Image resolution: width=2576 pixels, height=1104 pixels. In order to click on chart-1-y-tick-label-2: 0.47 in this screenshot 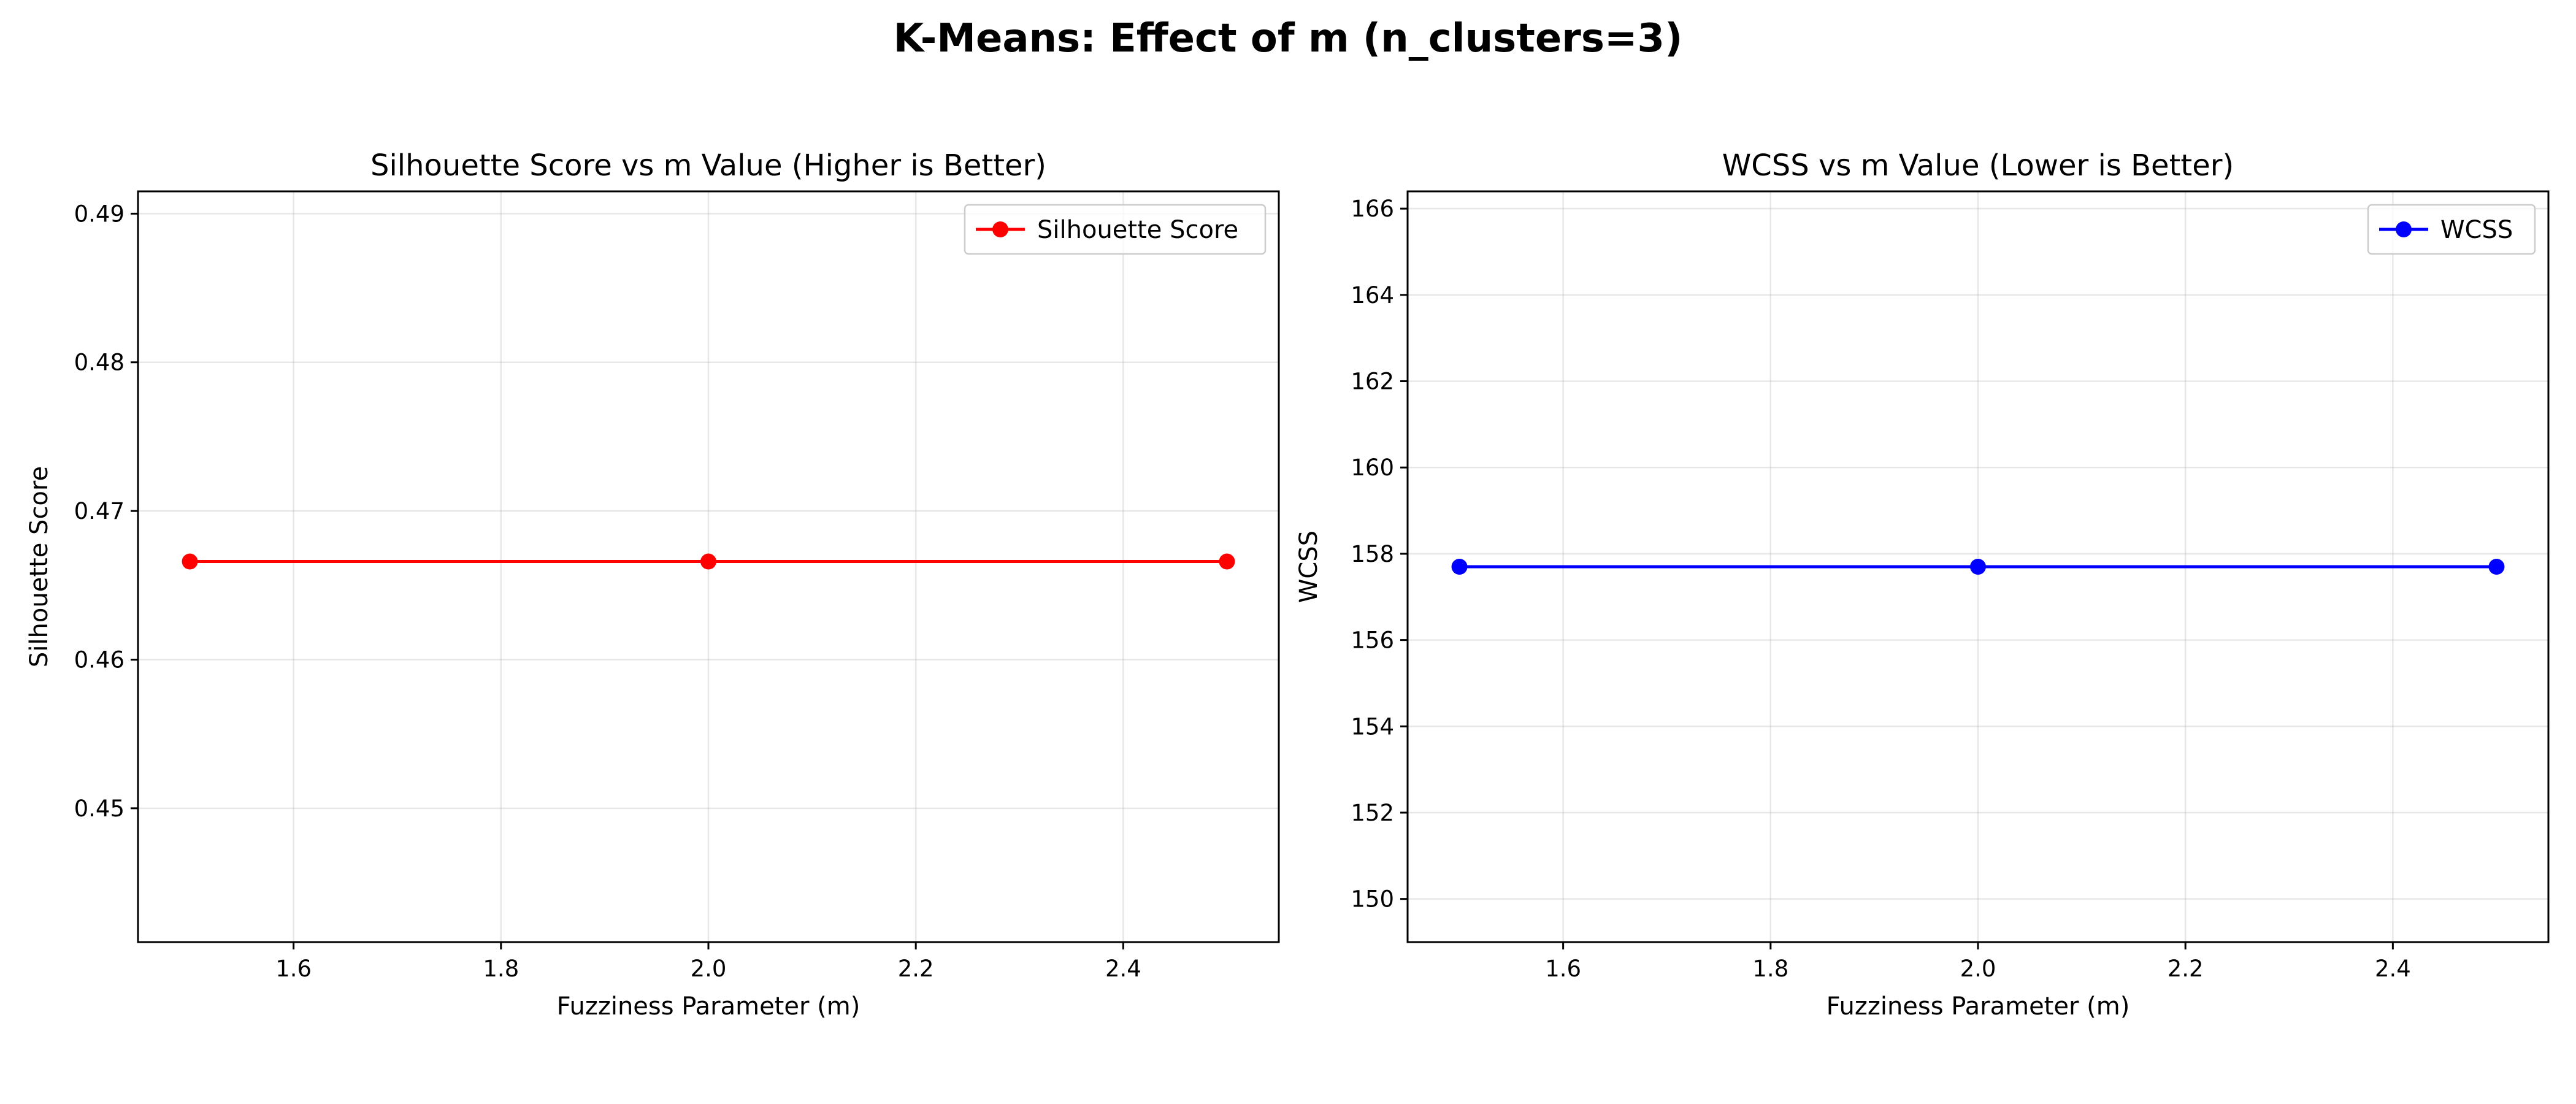, I will do `click(99, 511)`.